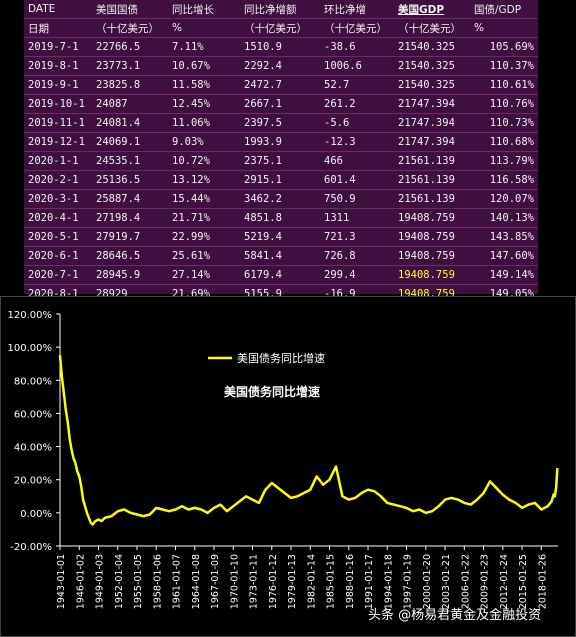 Image resolution: width=576 pixels, height=637 pixels. Describe the element at coordinates (280, 123) in the screenshot. I see `table-cell: 2397.5` at that location.